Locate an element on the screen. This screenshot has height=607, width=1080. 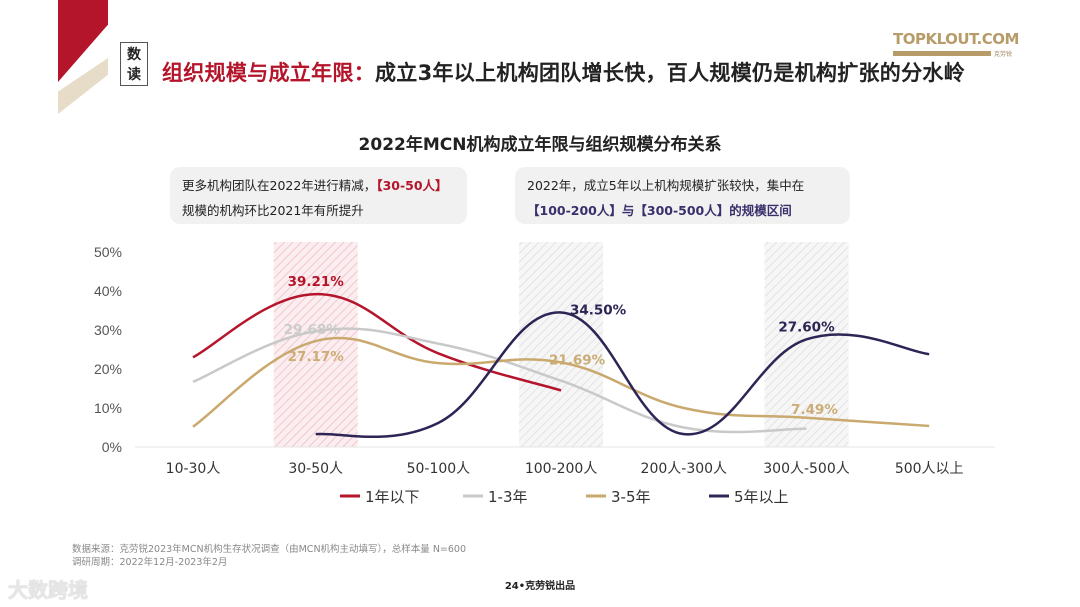
page-title: 组织规模与成立年限：成立3年以上机构团队增长快，百人规模仍是机构扩张的分水岭 is located at coordinates (563, 72).